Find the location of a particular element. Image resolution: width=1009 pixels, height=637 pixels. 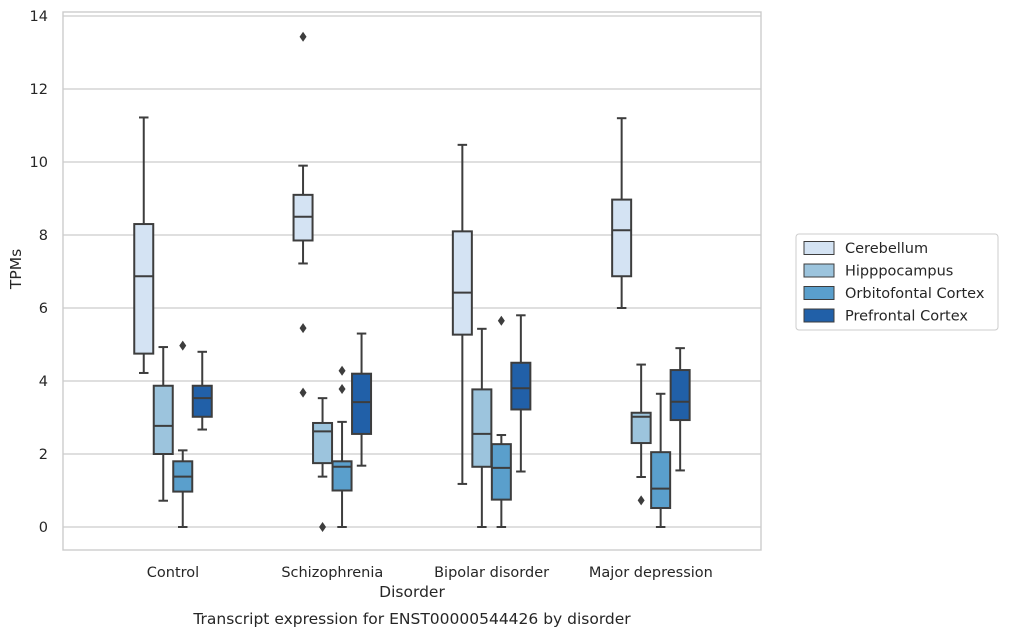

y-tick-label: 0 is located at coordinates (43, 528).